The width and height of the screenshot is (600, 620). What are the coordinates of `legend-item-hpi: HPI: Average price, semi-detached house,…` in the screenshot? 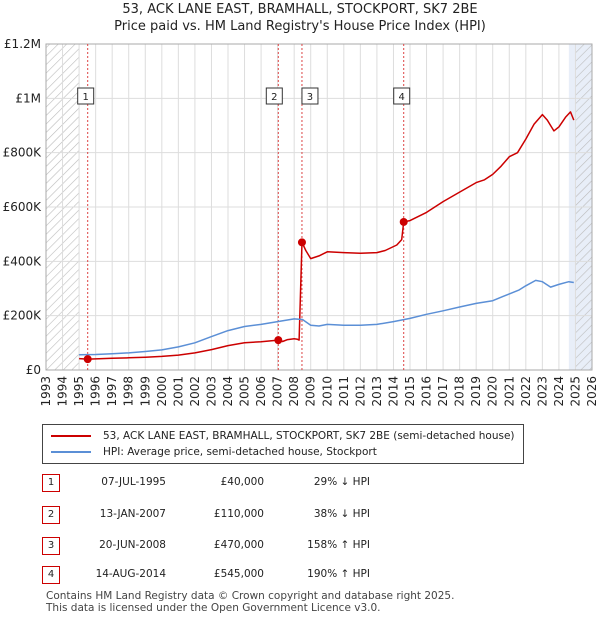 It's located at (214, 452).